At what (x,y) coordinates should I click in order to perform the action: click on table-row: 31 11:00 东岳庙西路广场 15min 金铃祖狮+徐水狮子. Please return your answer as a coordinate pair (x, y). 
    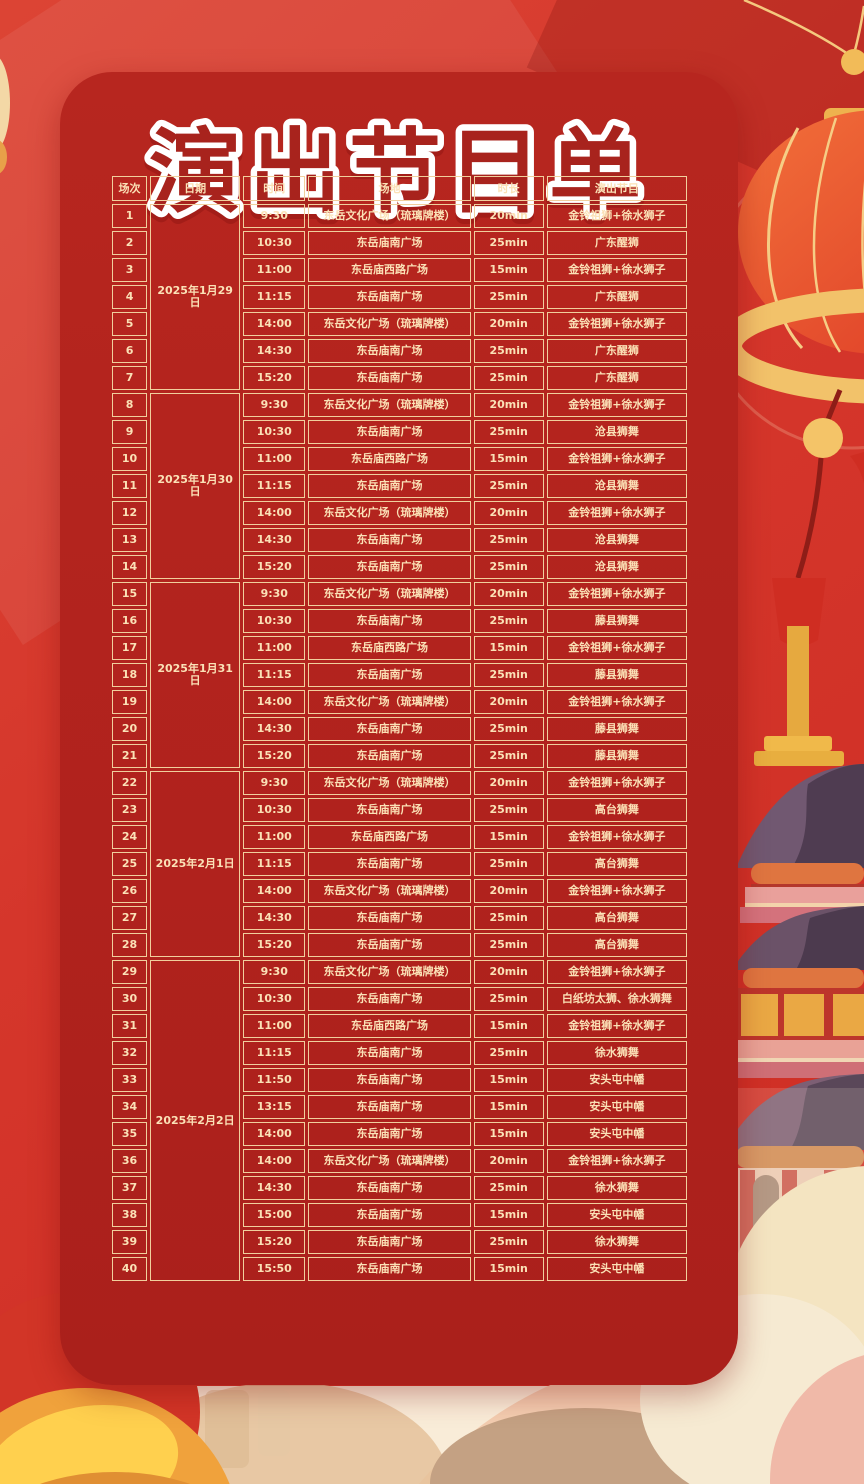
    Looking at the image, I should click on (399, 1026).